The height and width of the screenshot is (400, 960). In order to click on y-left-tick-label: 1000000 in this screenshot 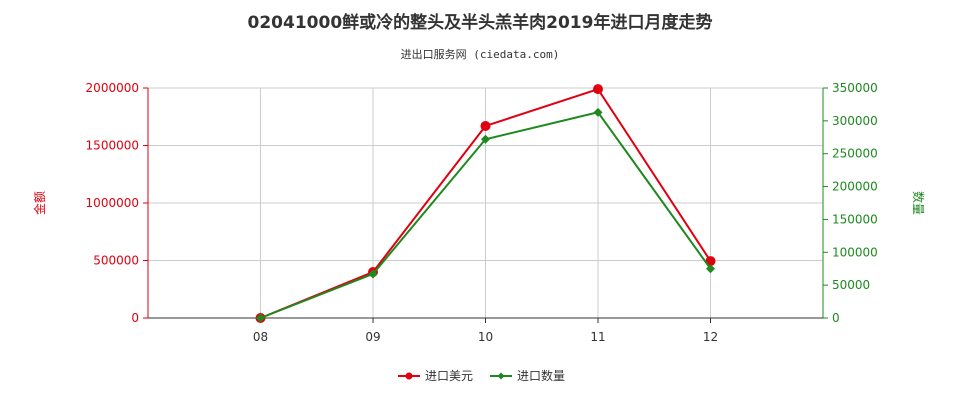, I will do `click(112, 203)`.